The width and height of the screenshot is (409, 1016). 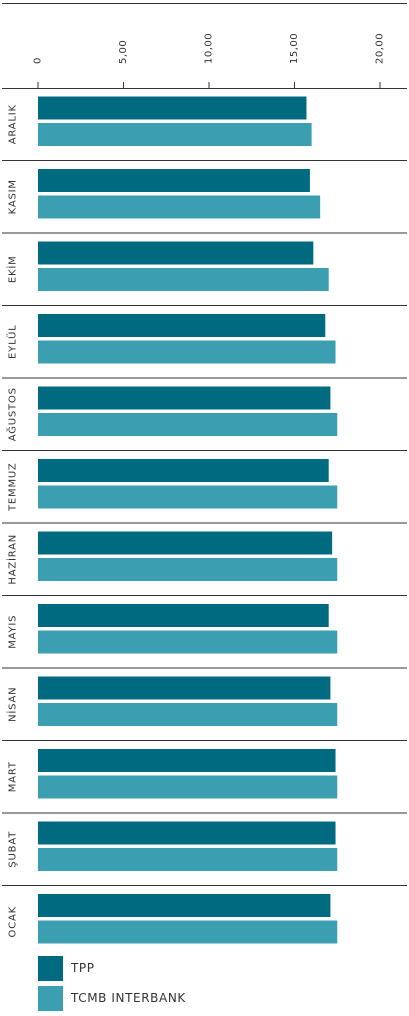 I want to click on legend-swatch-tpp, so click(x=50, y=968).